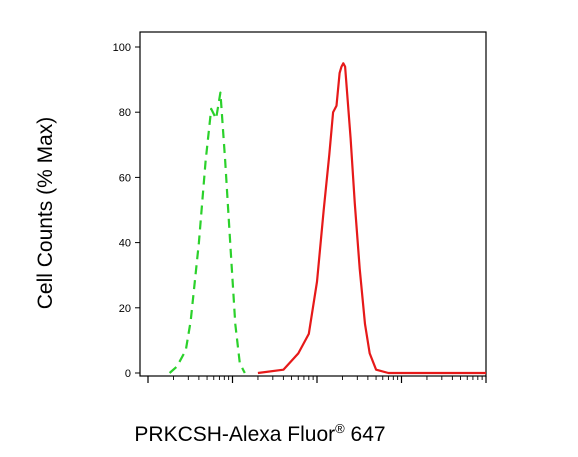 The height and width of the screenshot is (457, 578). What do you see at coordinates (365, 434) in the screenshot?
I see `x-axis-title-suffix: 647` at bounding box center [365, 434].